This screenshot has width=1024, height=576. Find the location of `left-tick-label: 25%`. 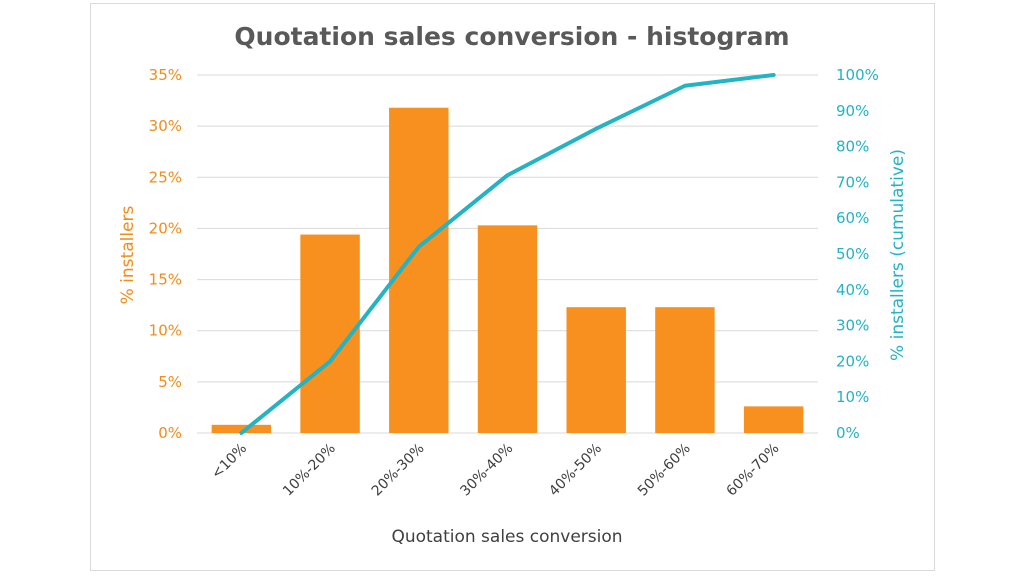

left-tick-label: 25% is located at coordinates (165, 177).